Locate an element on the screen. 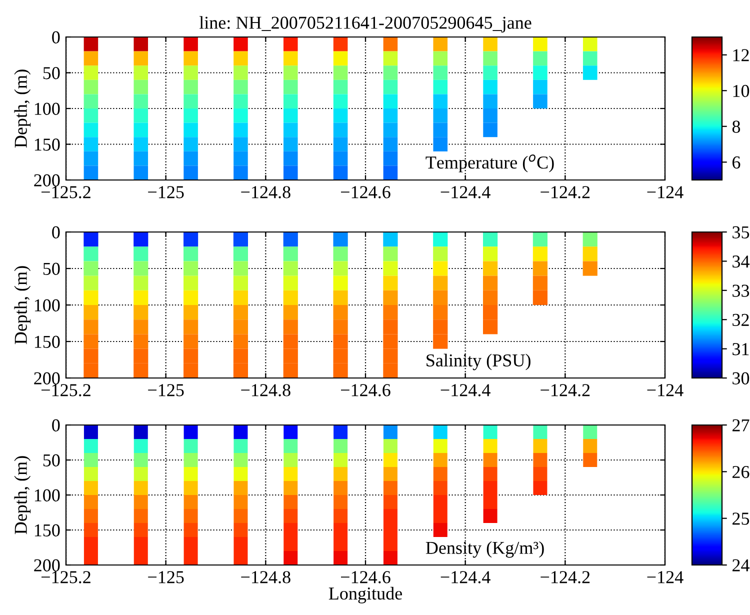 The width and height of the screenshot is (750, 615). color-bar-label: 25 is located at coordinates (741, 518).